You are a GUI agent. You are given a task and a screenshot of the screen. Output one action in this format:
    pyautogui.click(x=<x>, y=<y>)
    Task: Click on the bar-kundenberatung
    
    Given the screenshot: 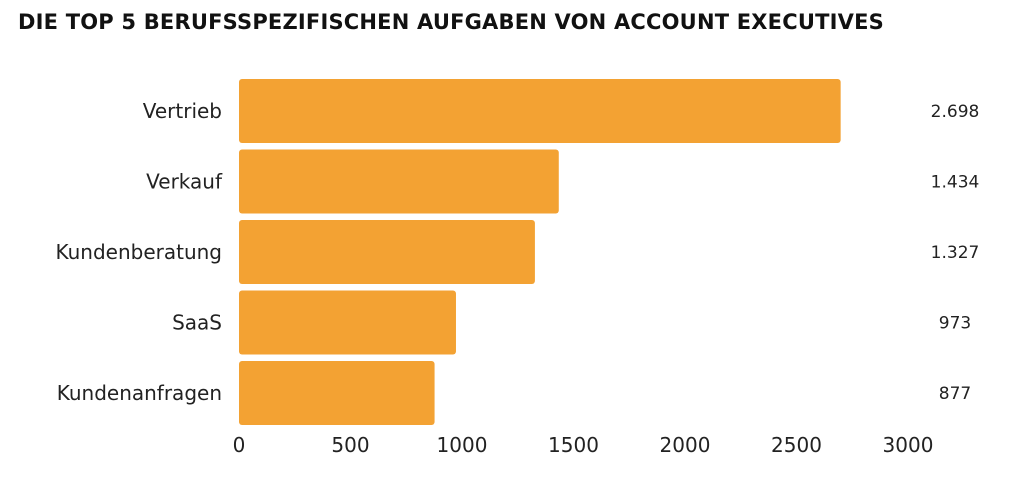 What is the action you would take?
    pyautogui.click(x=387, y=252)
    